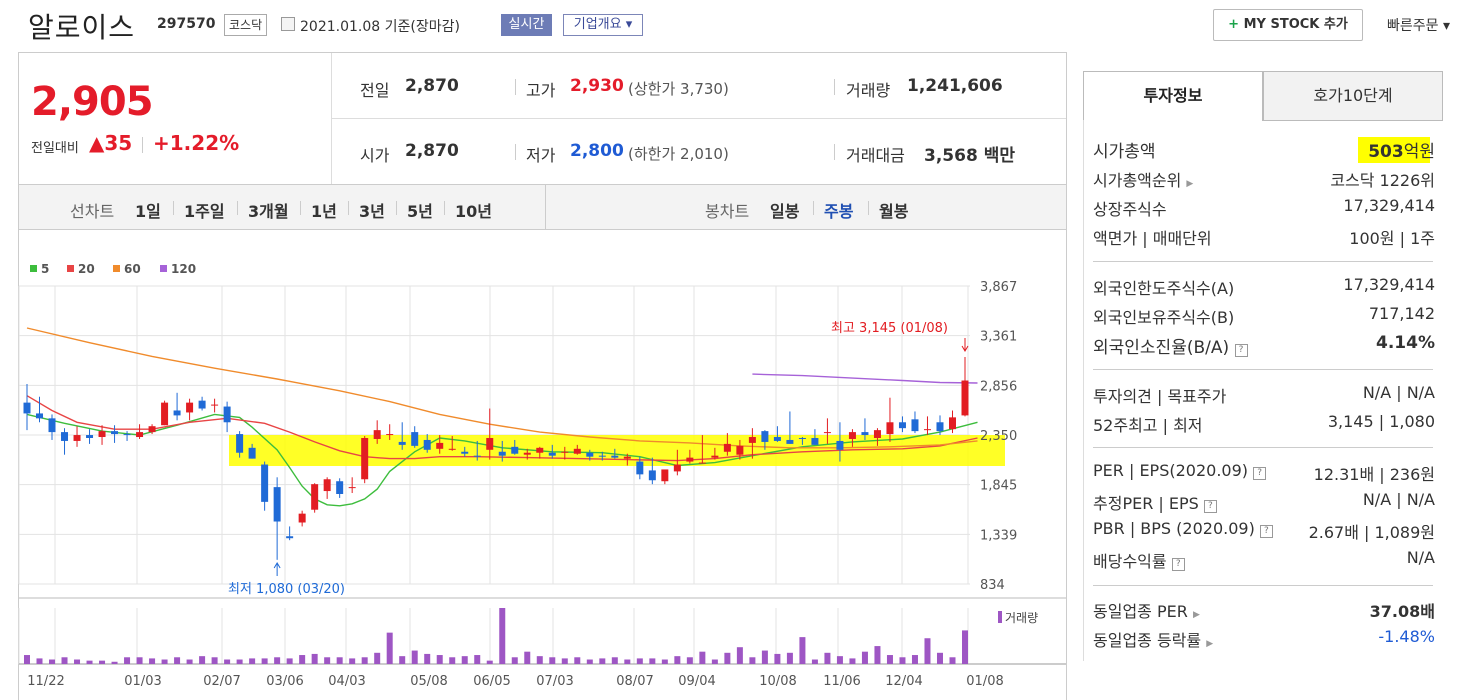  I want to click on tab-daily: 일봉, so click(785, 211).